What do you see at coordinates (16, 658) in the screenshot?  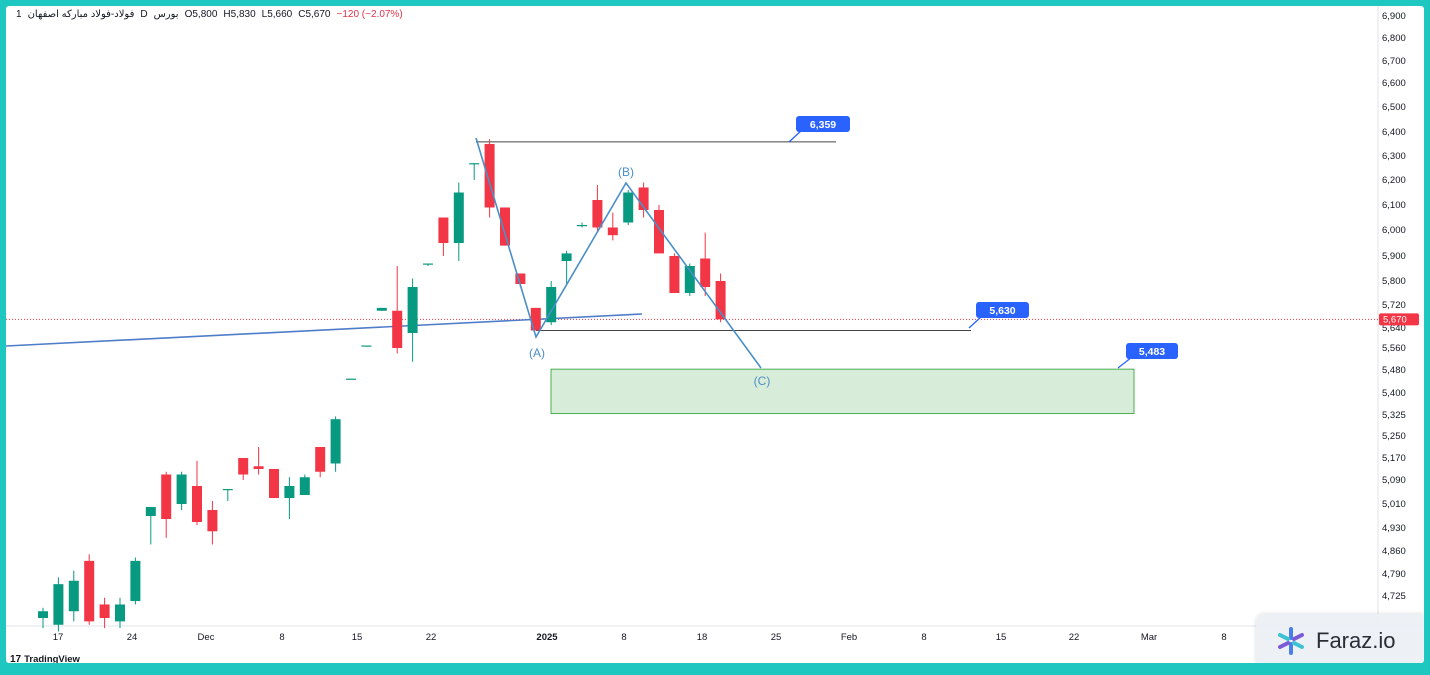 I see `tradingview-icon: 17` at bounding box center [16, 658].